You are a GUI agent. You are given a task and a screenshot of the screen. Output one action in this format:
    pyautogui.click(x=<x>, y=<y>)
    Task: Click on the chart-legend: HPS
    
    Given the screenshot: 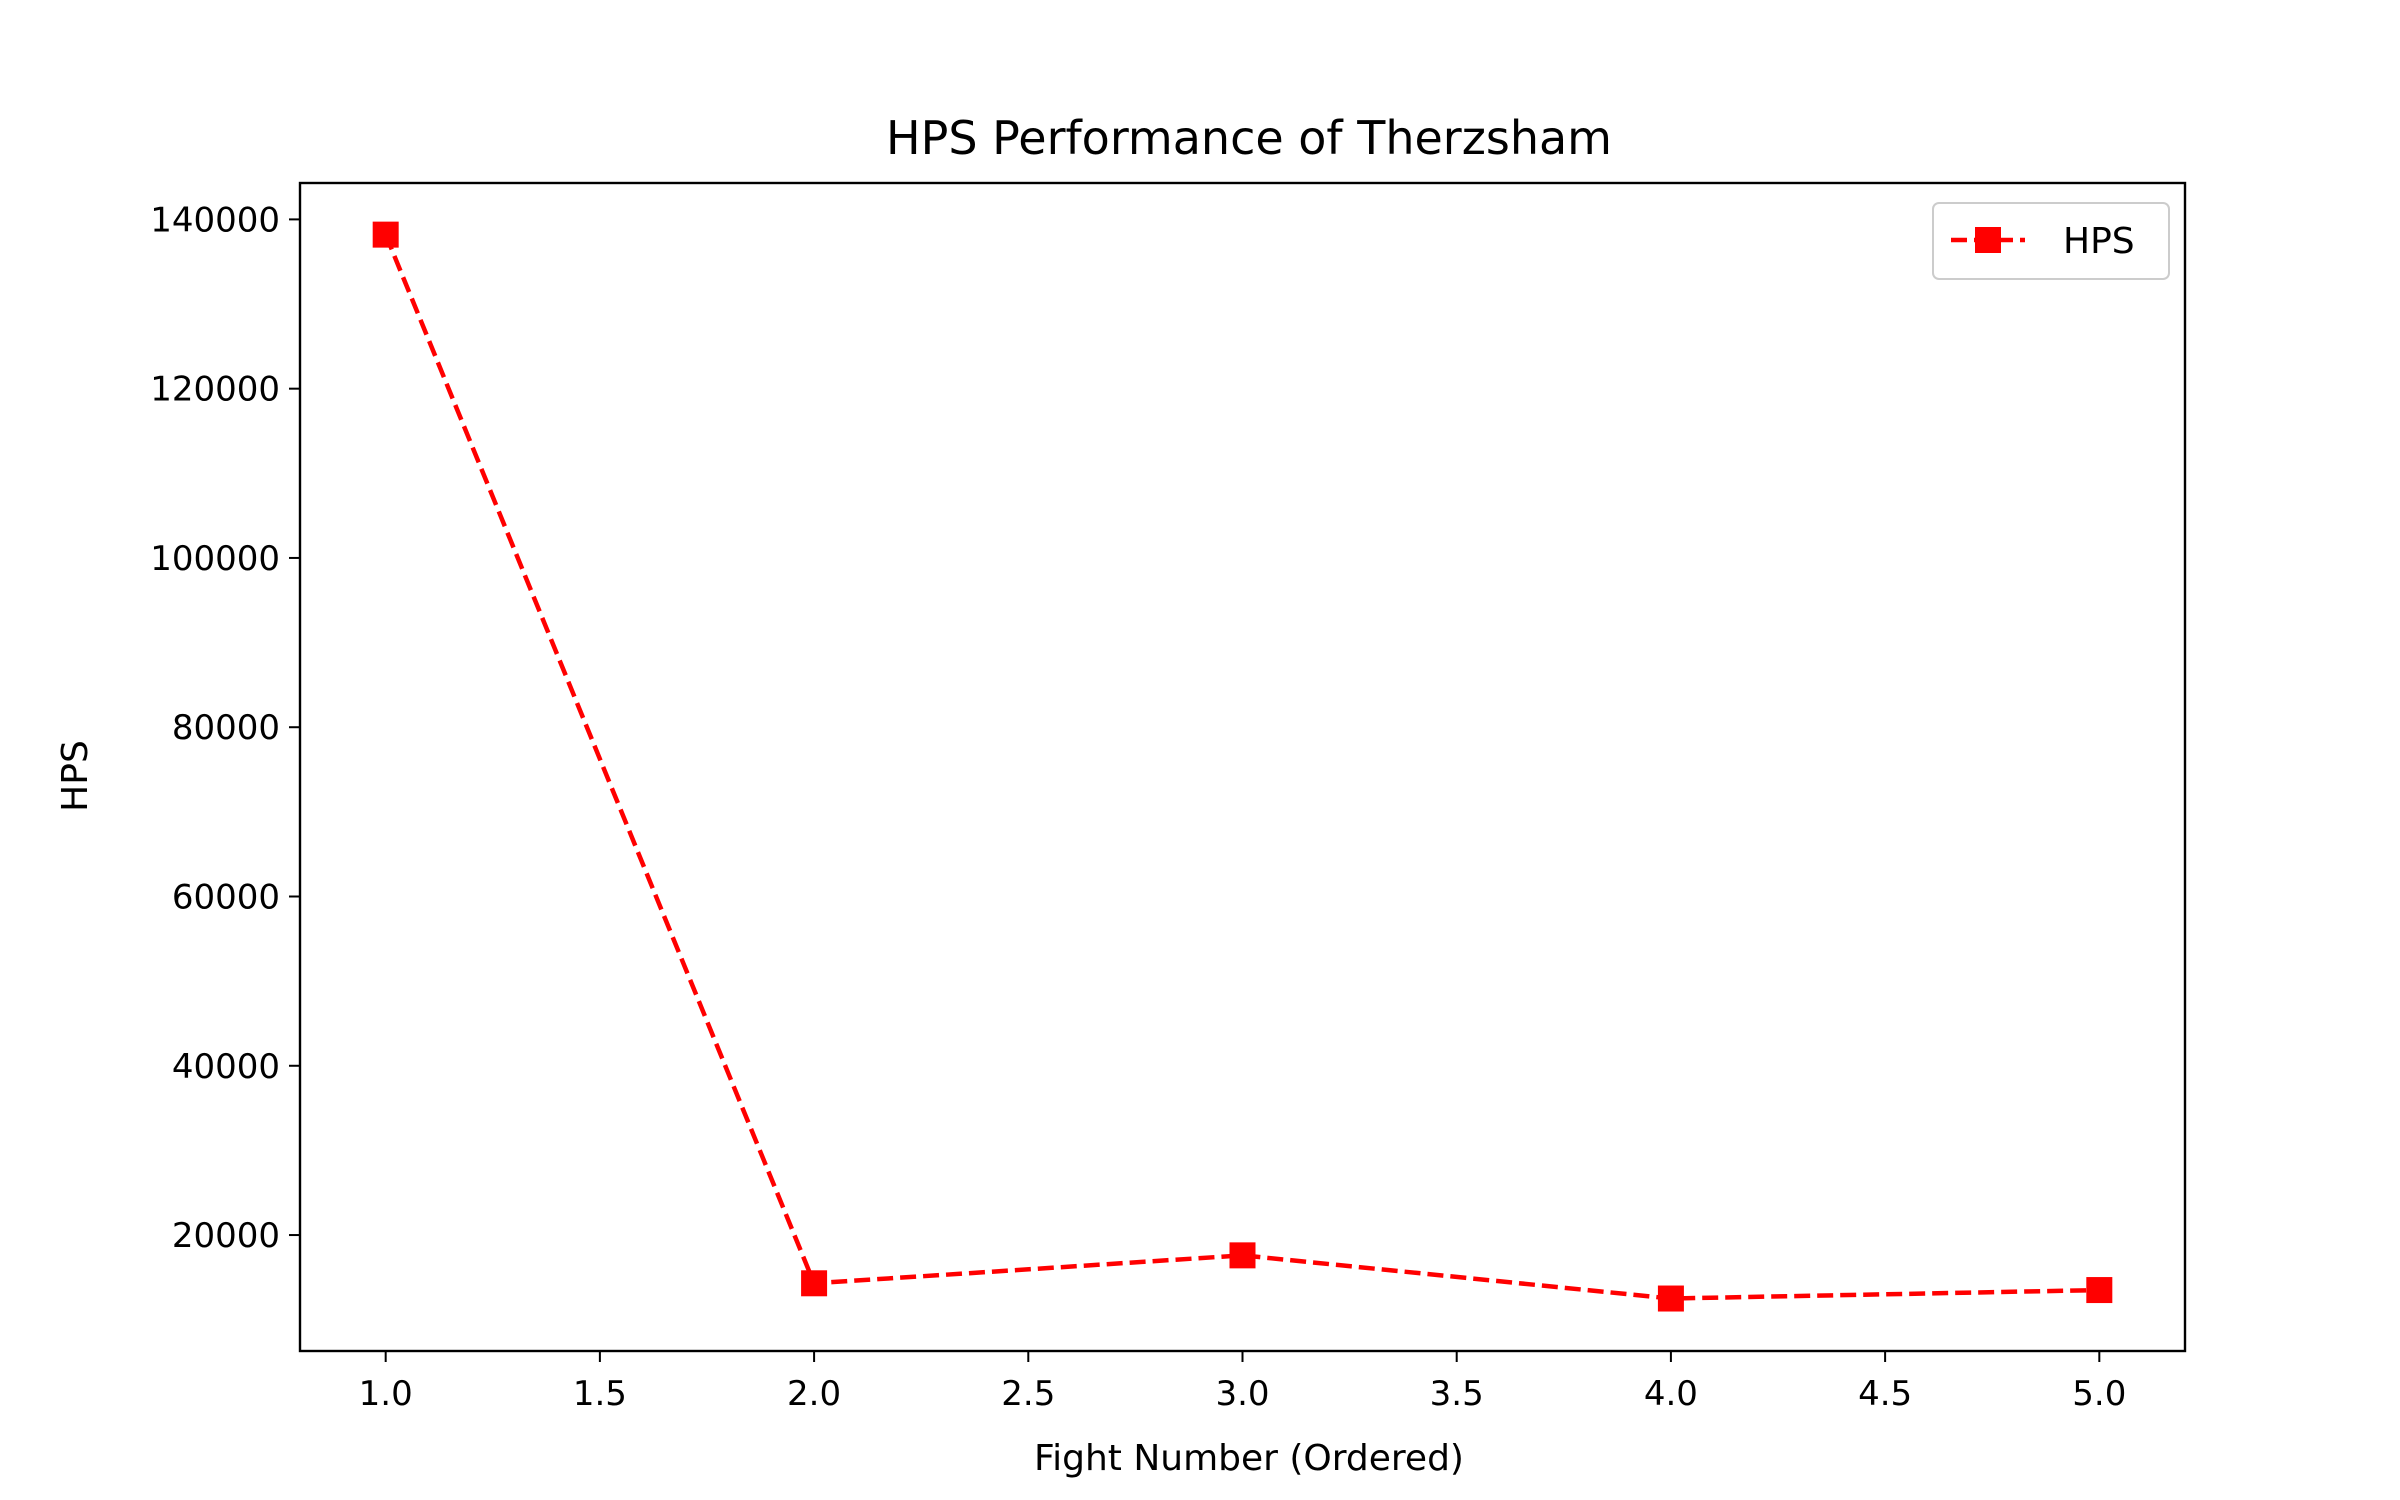 What is the action you would take?
    pyautogui.click(x=2051, y=241)
    